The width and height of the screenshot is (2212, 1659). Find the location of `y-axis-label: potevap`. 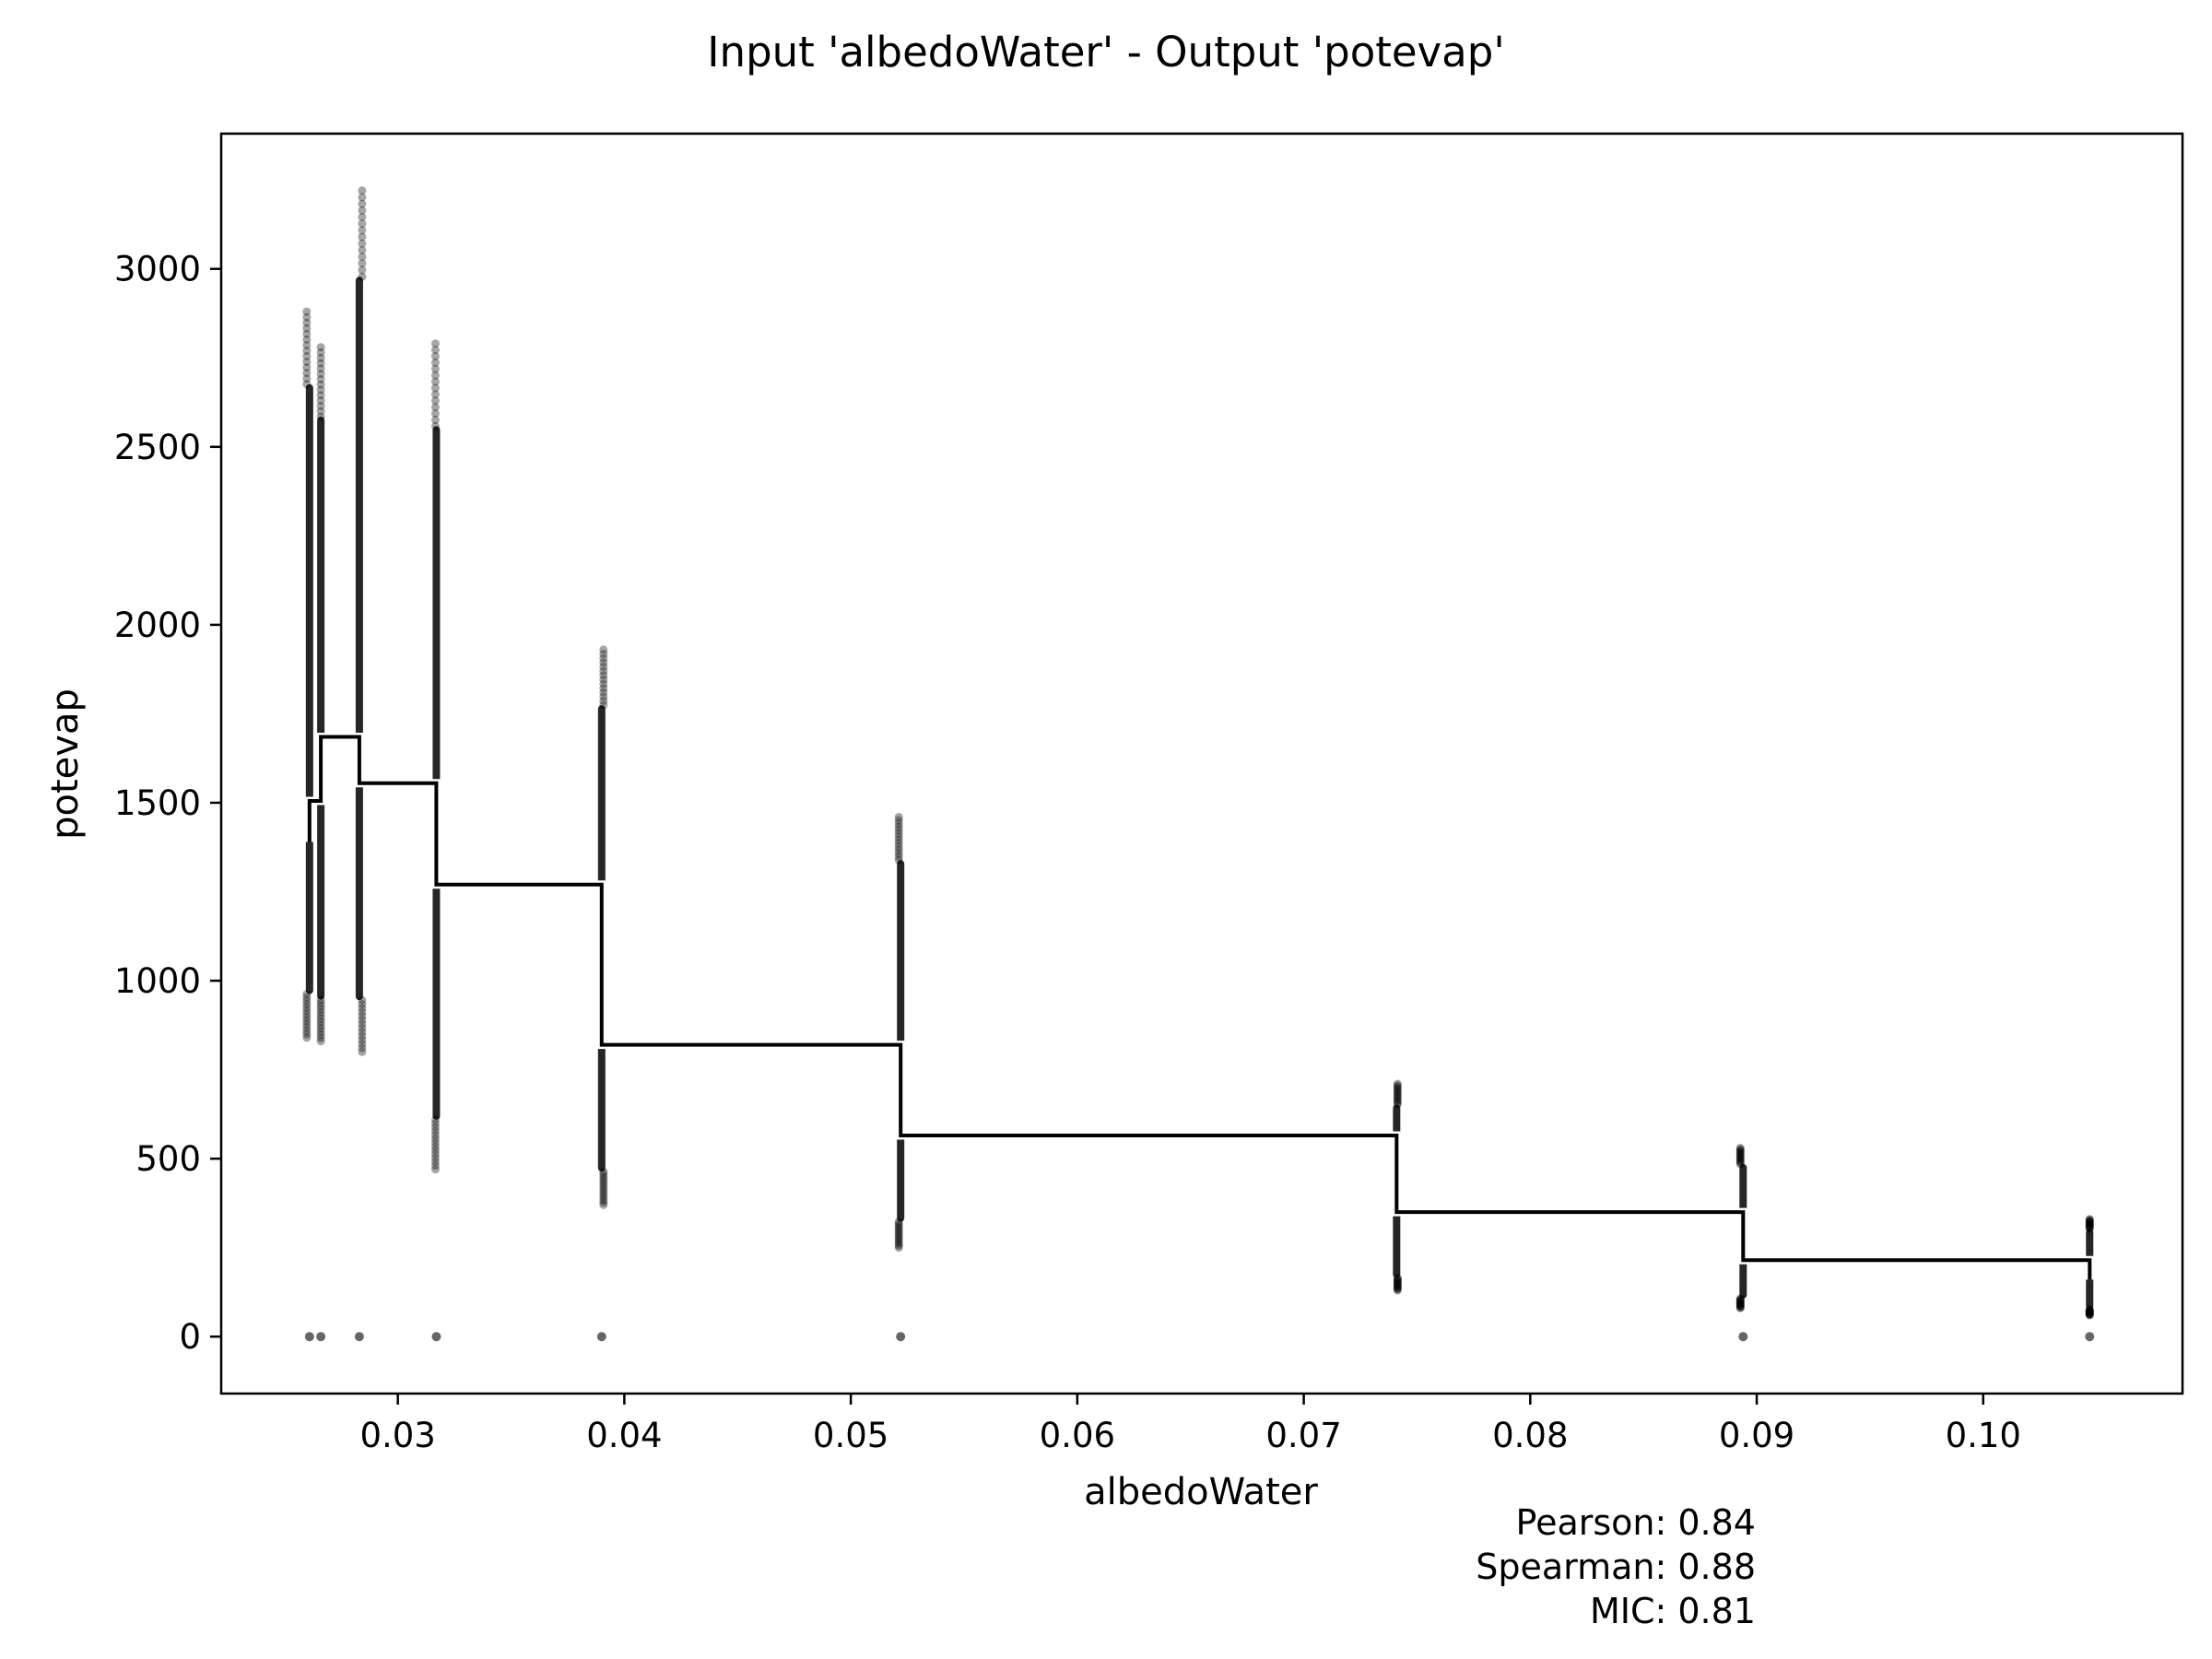

y-axis-label: potevap is located at coordinates (65, 764).